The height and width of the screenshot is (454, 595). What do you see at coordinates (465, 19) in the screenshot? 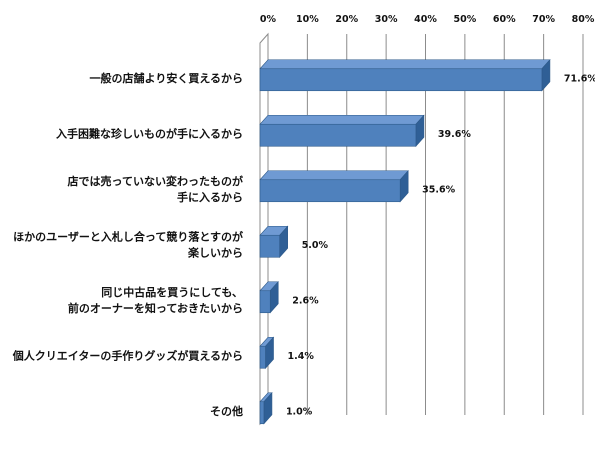
I see `x-tick-label: 50%` at bounding box center [465, 19].